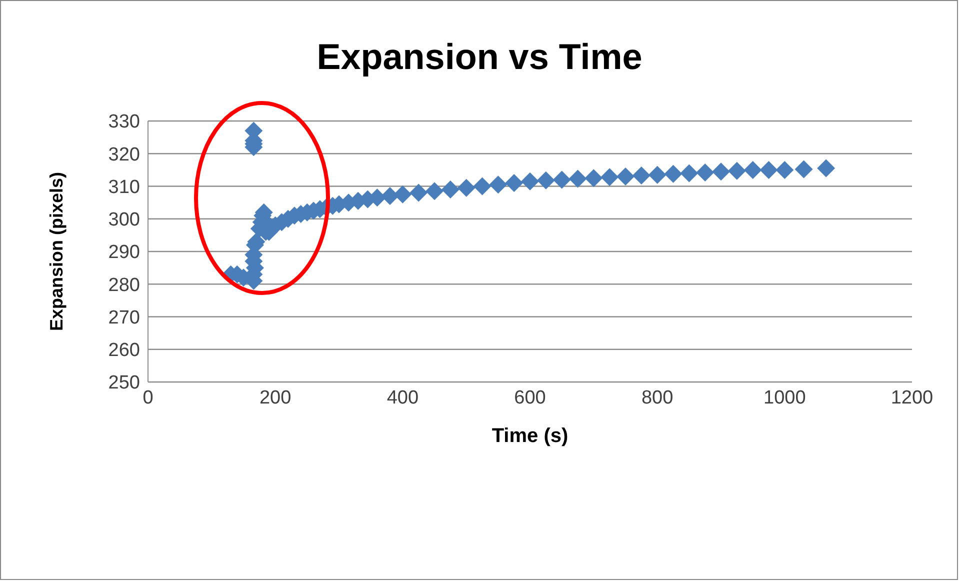 This screenshot has height=582, width=959. Describe the element at coordinates (480, 57) in the screenshot. I see `chart-title: Expansion vs Time` at that location.